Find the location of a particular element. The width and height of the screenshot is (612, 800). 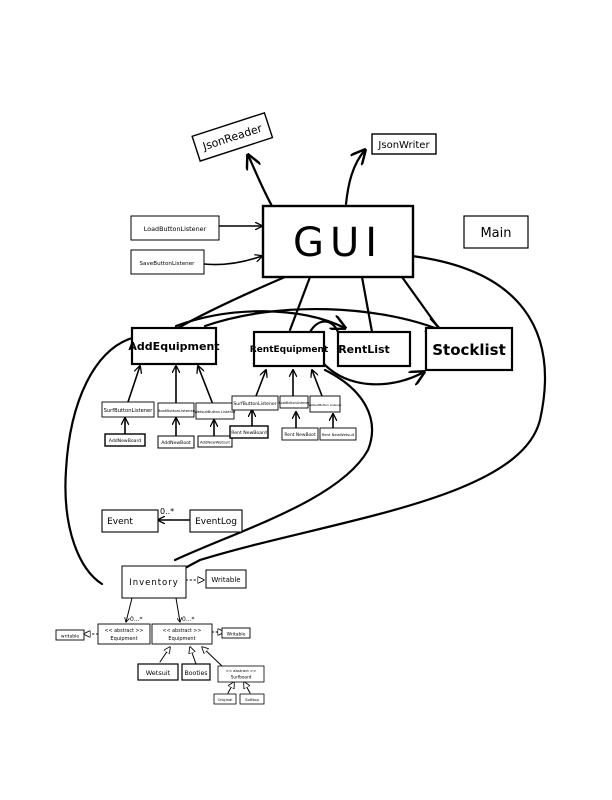

surf-button-listener-1-node: SurfButtonListener is located at coordinates (128, 409).